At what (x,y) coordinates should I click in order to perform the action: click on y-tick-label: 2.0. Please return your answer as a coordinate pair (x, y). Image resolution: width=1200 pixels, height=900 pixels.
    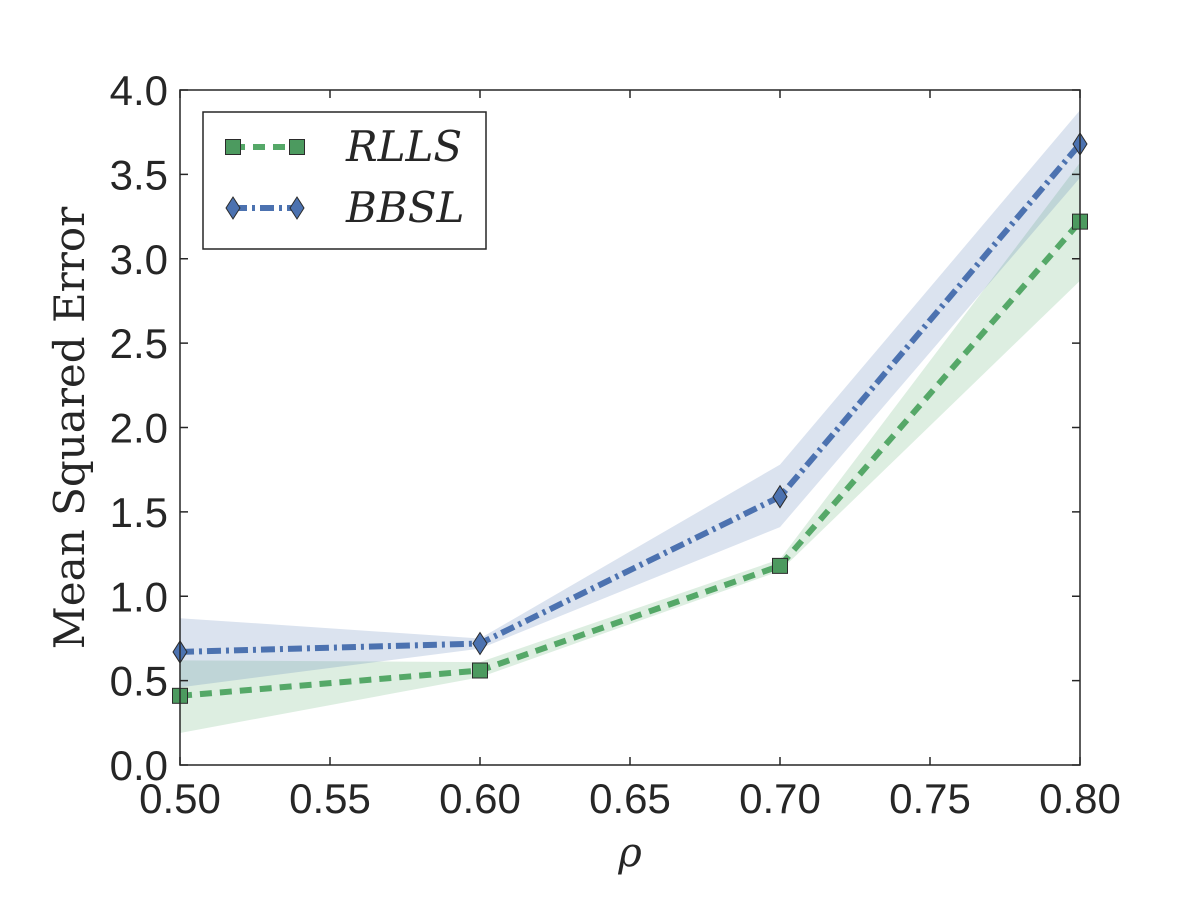
    Looking at the image, I should click on (139, 428).